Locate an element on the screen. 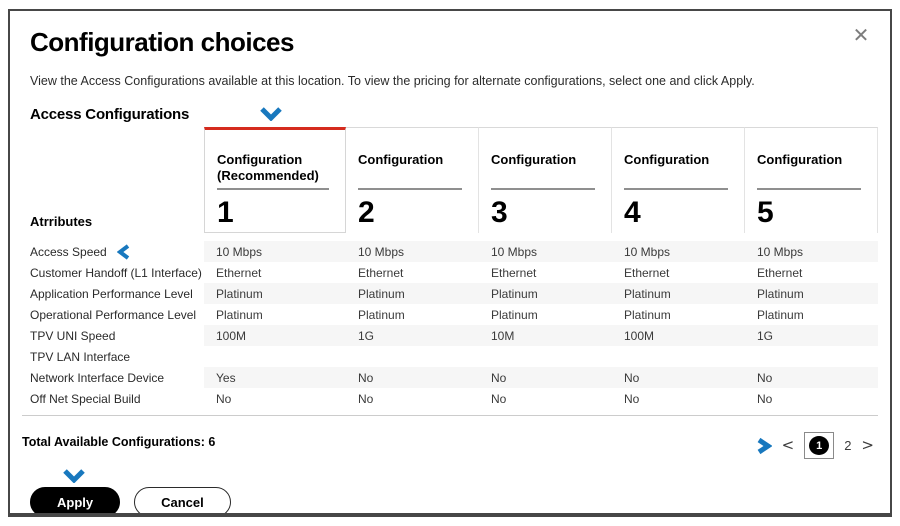  pagination-current-page: 1 is located at coordinates (819, 445).